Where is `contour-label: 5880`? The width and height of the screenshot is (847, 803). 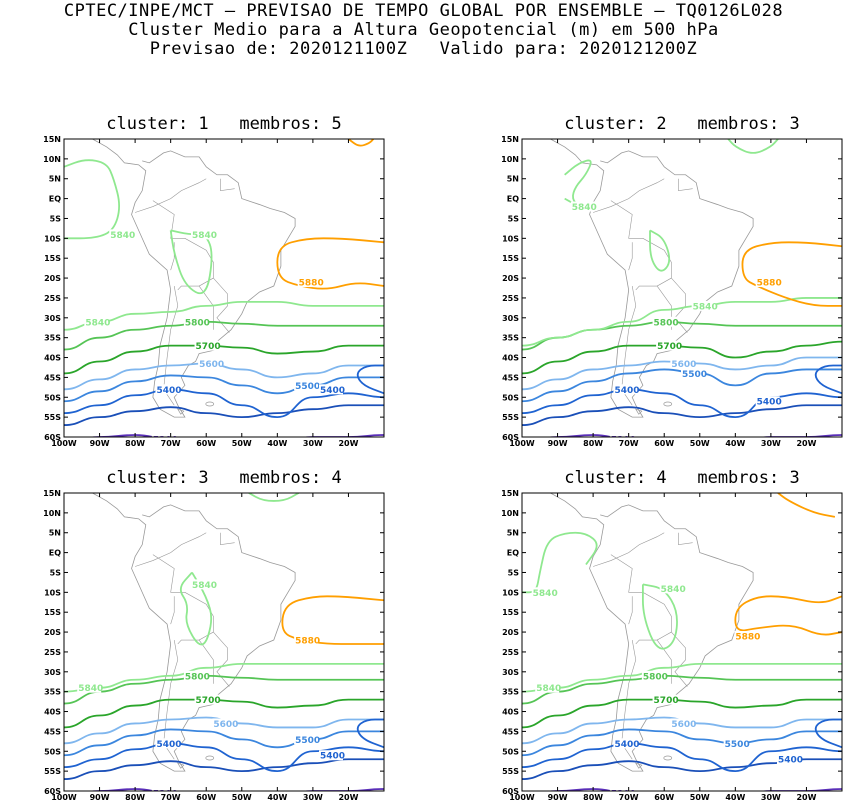
contour-label: 5880 is located at coordinates (769, 284).